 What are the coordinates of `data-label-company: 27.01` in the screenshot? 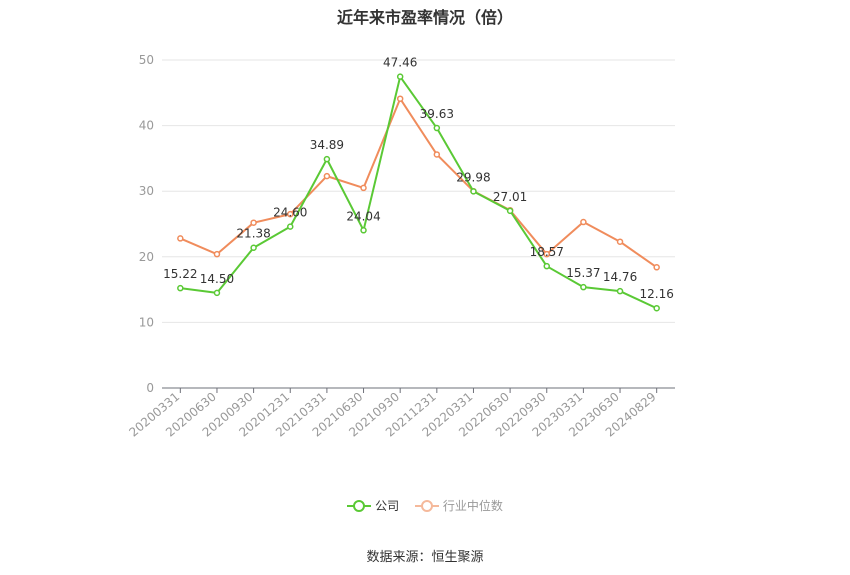 It's located at (510, 197).